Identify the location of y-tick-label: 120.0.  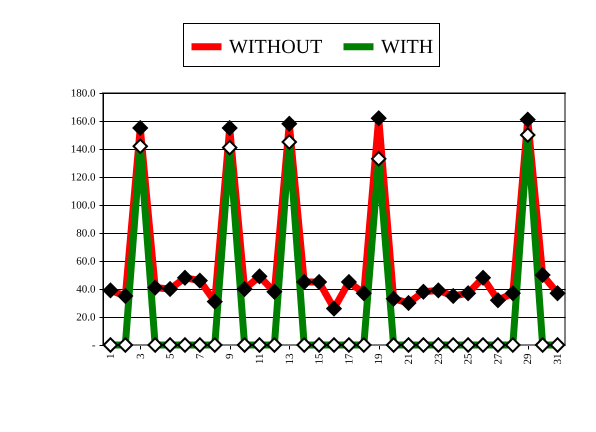
(83, 178).